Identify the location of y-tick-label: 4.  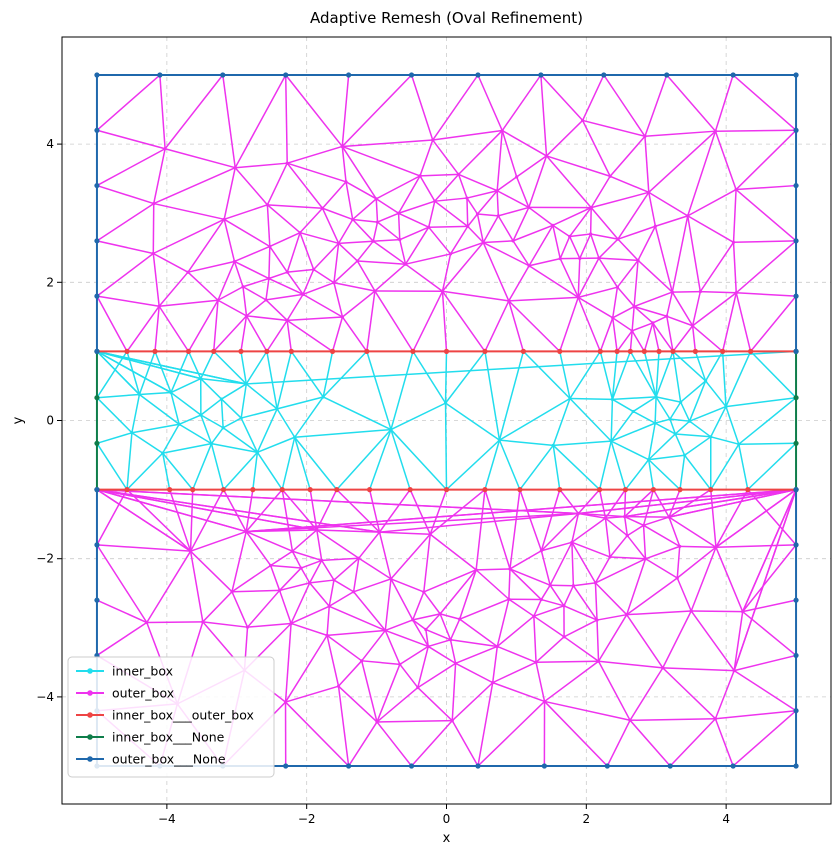
(50, 144).